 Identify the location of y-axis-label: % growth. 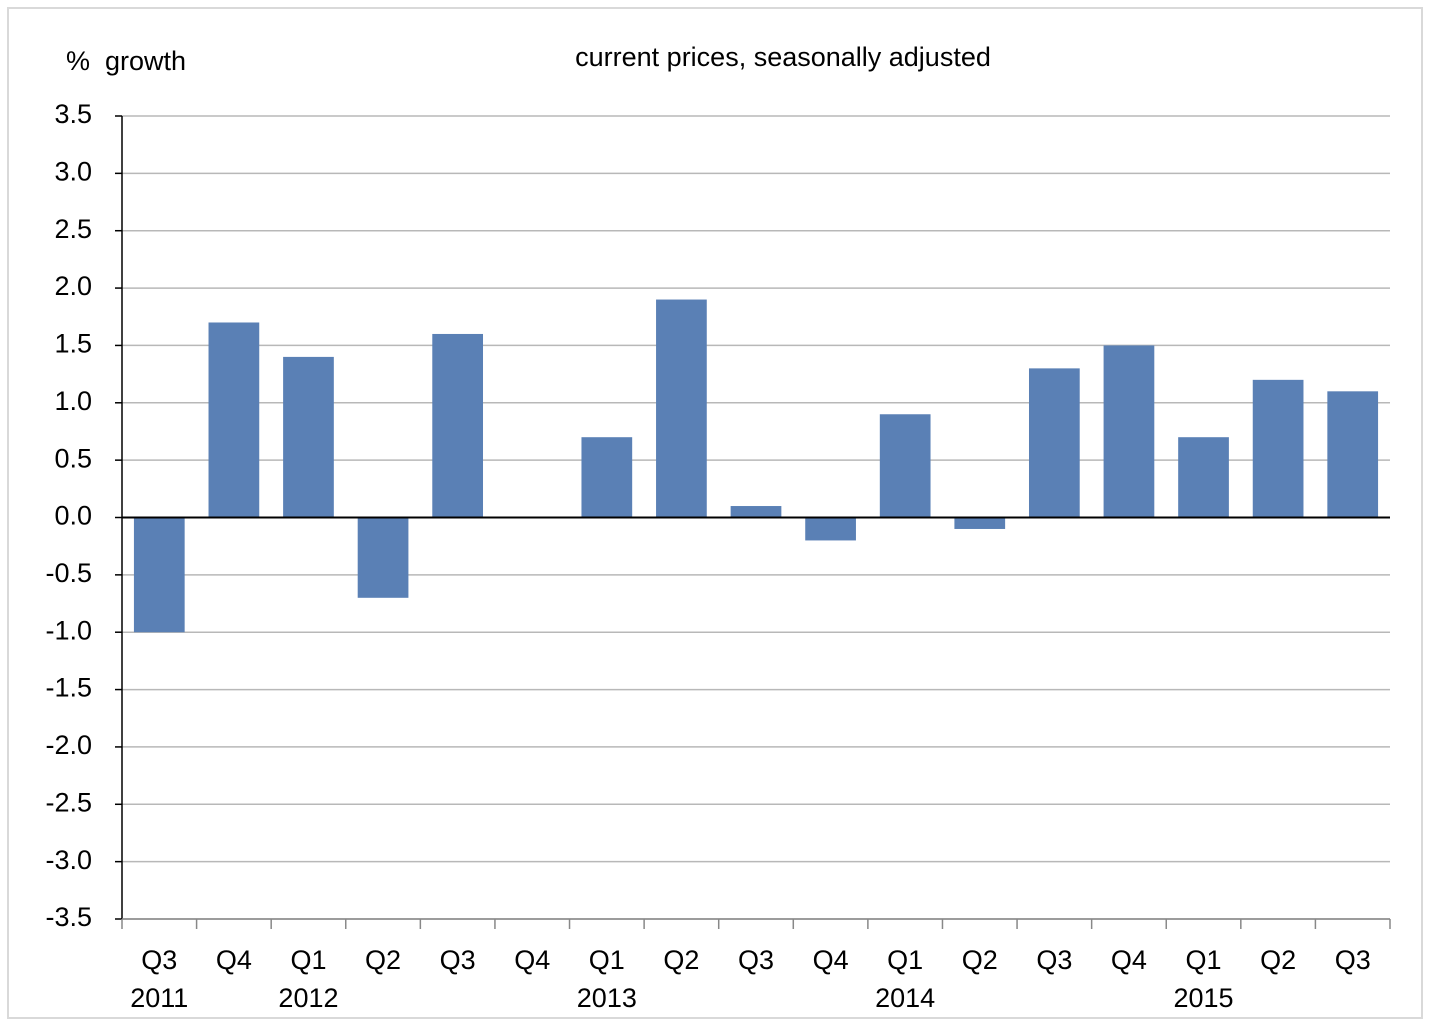
(126, 61).